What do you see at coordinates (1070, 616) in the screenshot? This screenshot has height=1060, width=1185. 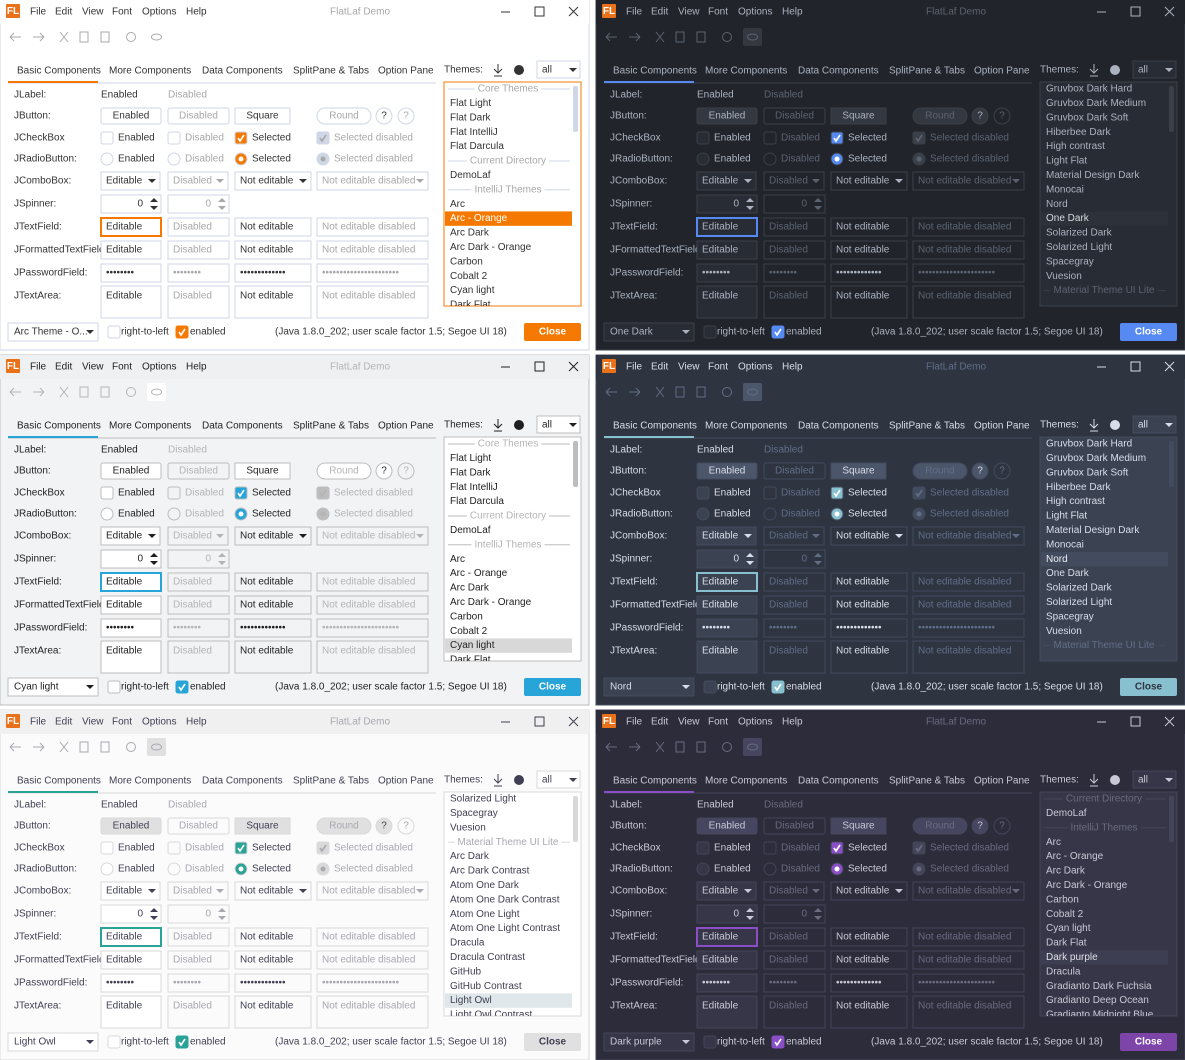 I see `theme-item: Spacegray` at bounding box center [1070, 616].